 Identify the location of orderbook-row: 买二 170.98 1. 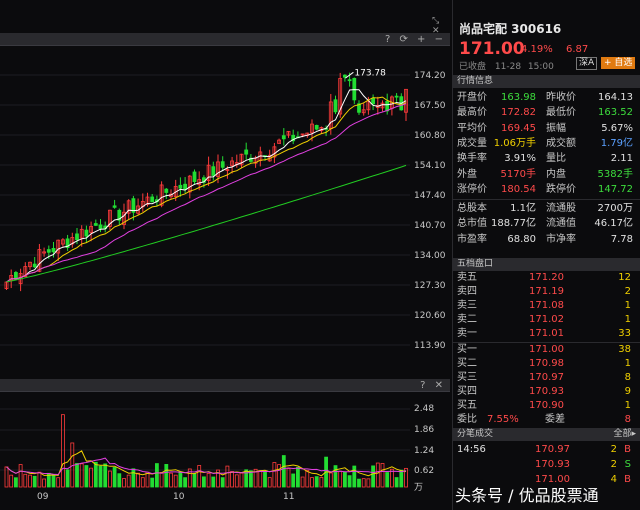
(547, 364).